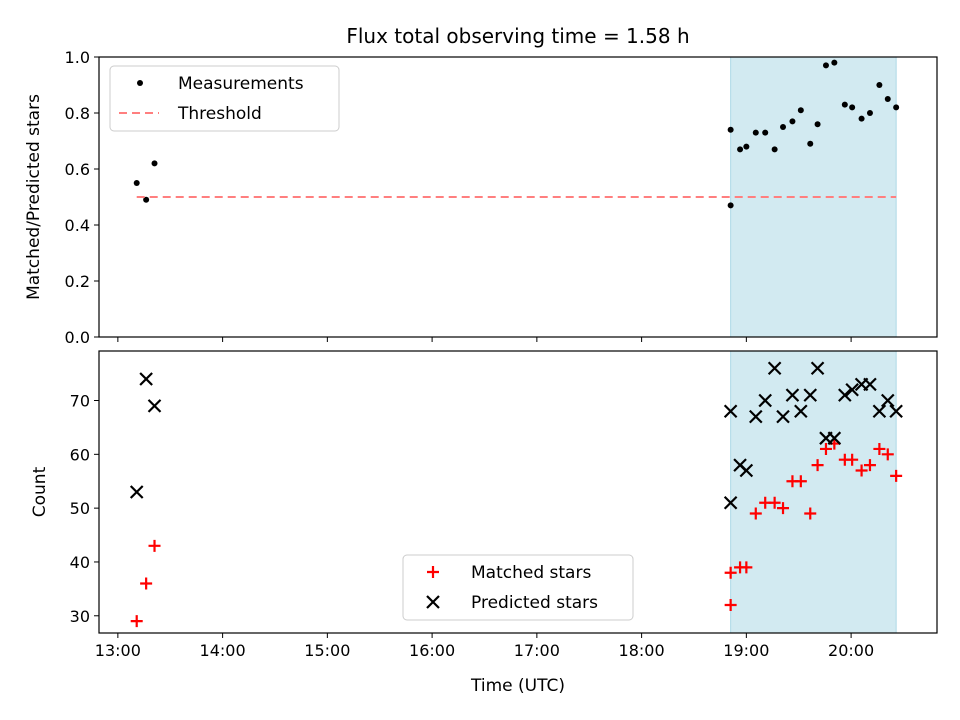 Image resolution: width=960 pixels, height=720 pixels. Describe the element at coordinates (80, 508) in the screenshot. I see `y-tick-label: 50` at that location.